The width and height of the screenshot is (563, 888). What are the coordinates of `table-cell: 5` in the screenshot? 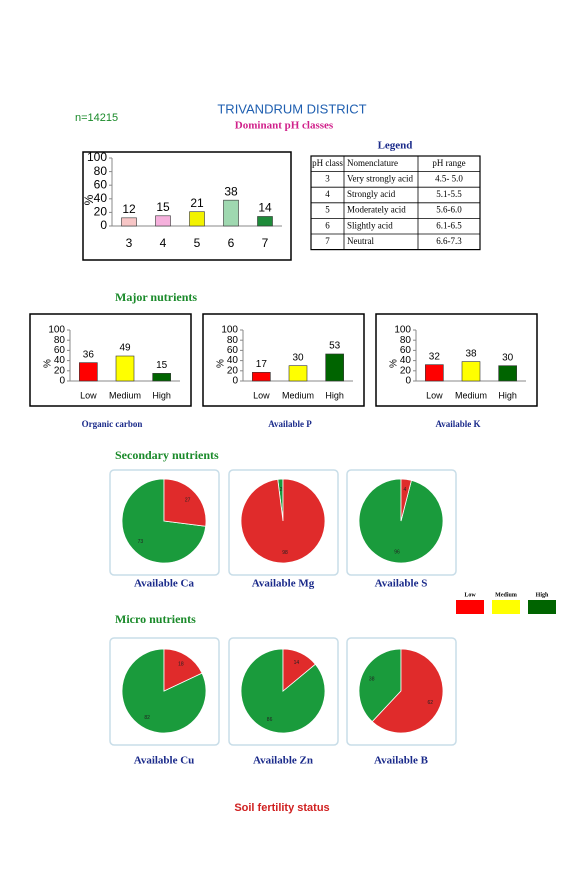 It's located at (327, 210).